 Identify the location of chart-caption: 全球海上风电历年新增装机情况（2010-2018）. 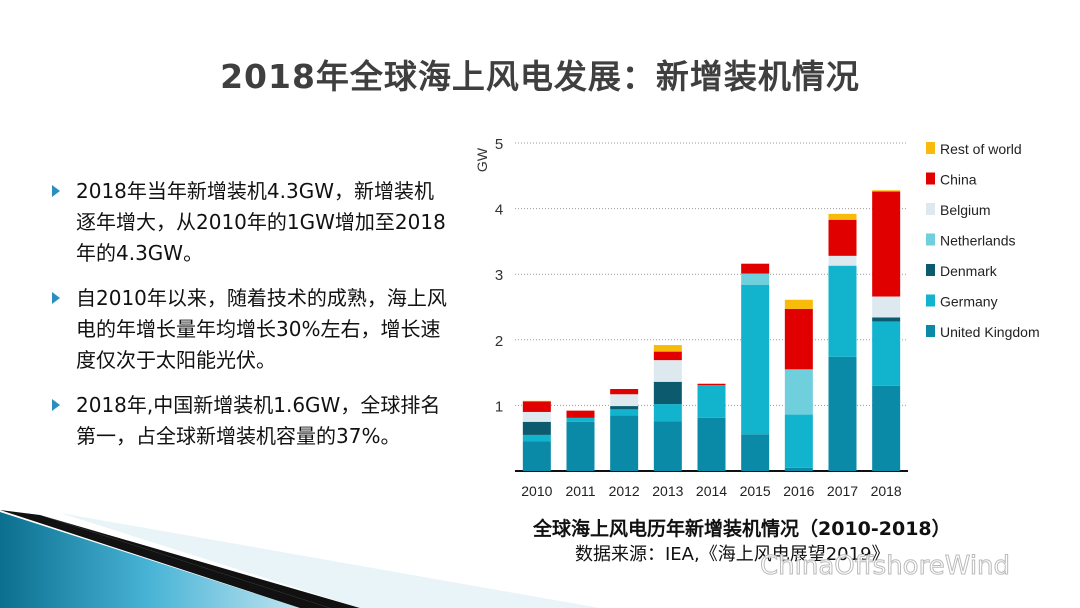
(742, 529).